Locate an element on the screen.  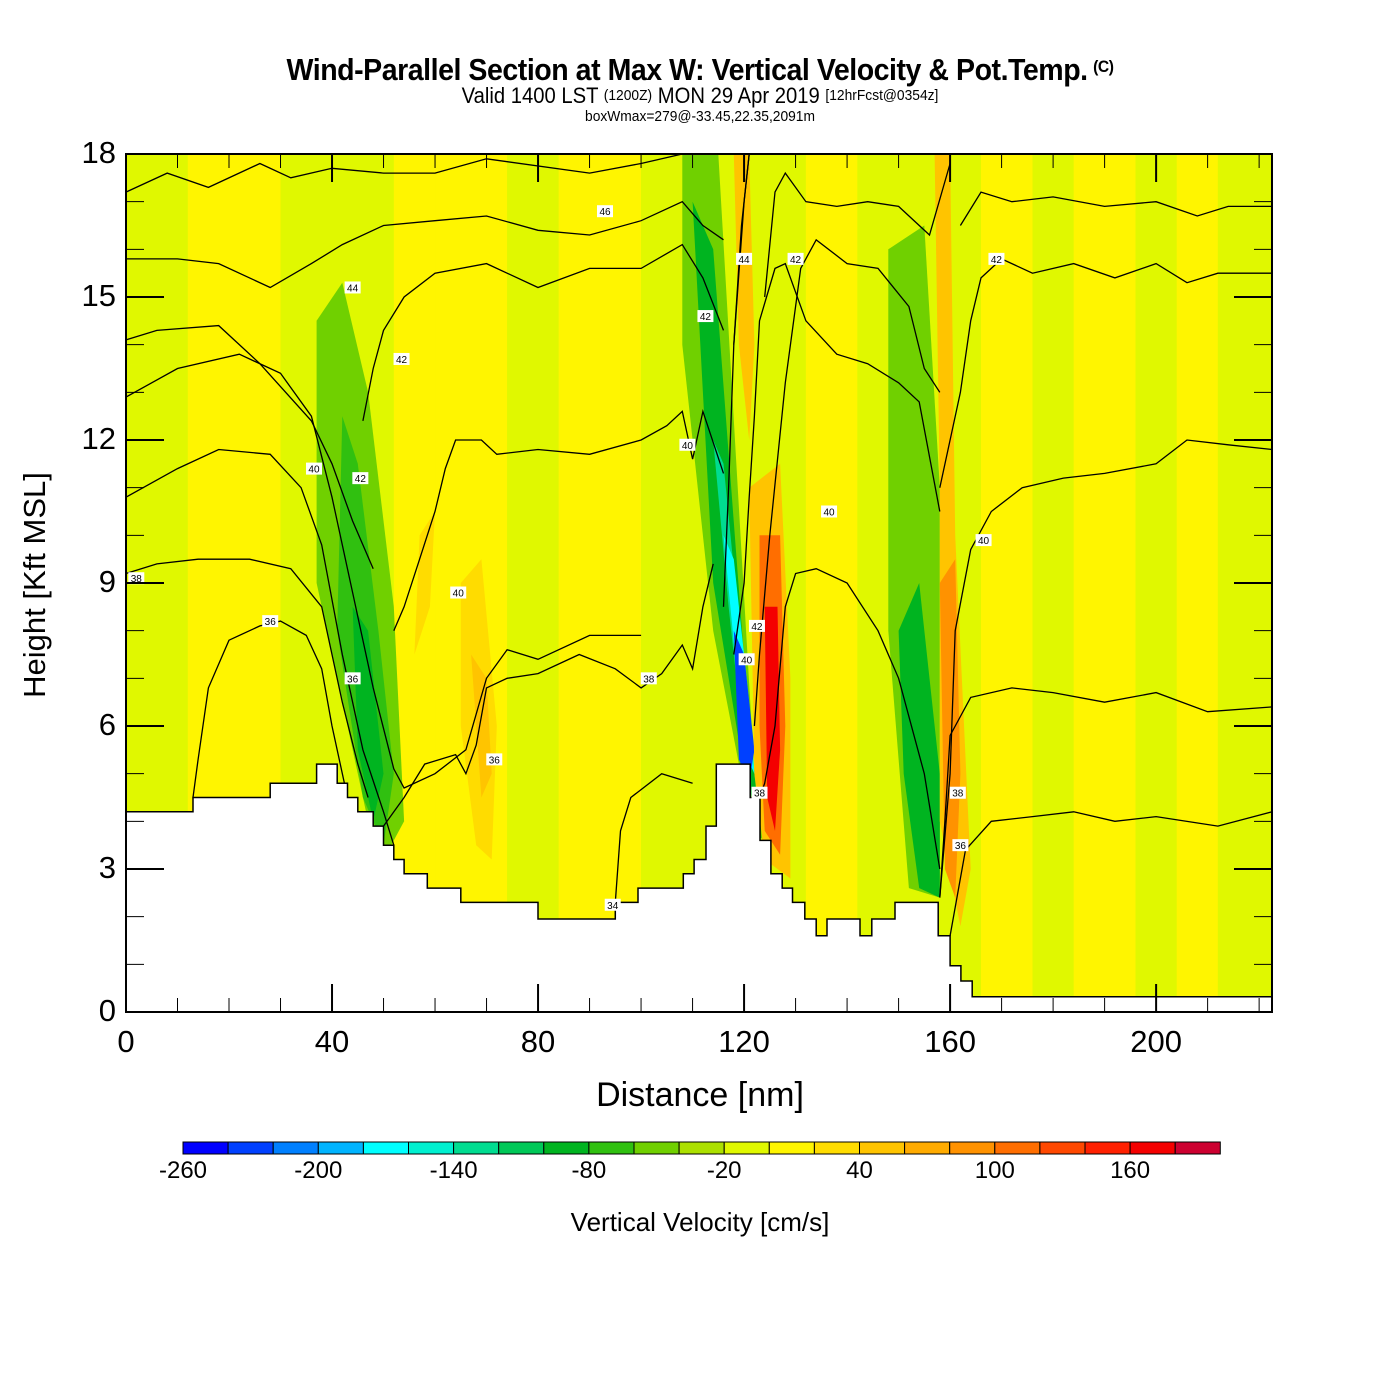
x-tick-label: 120 is located at coordinates (744, 1041).